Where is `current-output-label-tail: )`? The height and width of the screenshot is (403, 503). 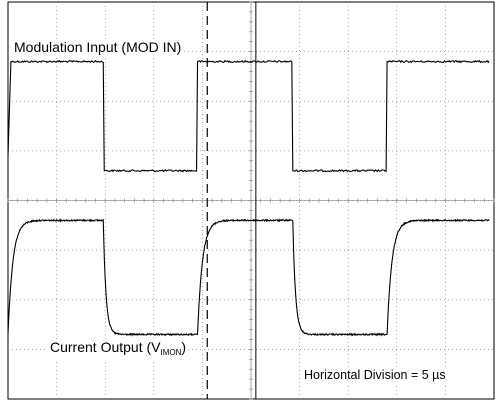
current-output-label-tail: ) is located at coordinates (184, 347).